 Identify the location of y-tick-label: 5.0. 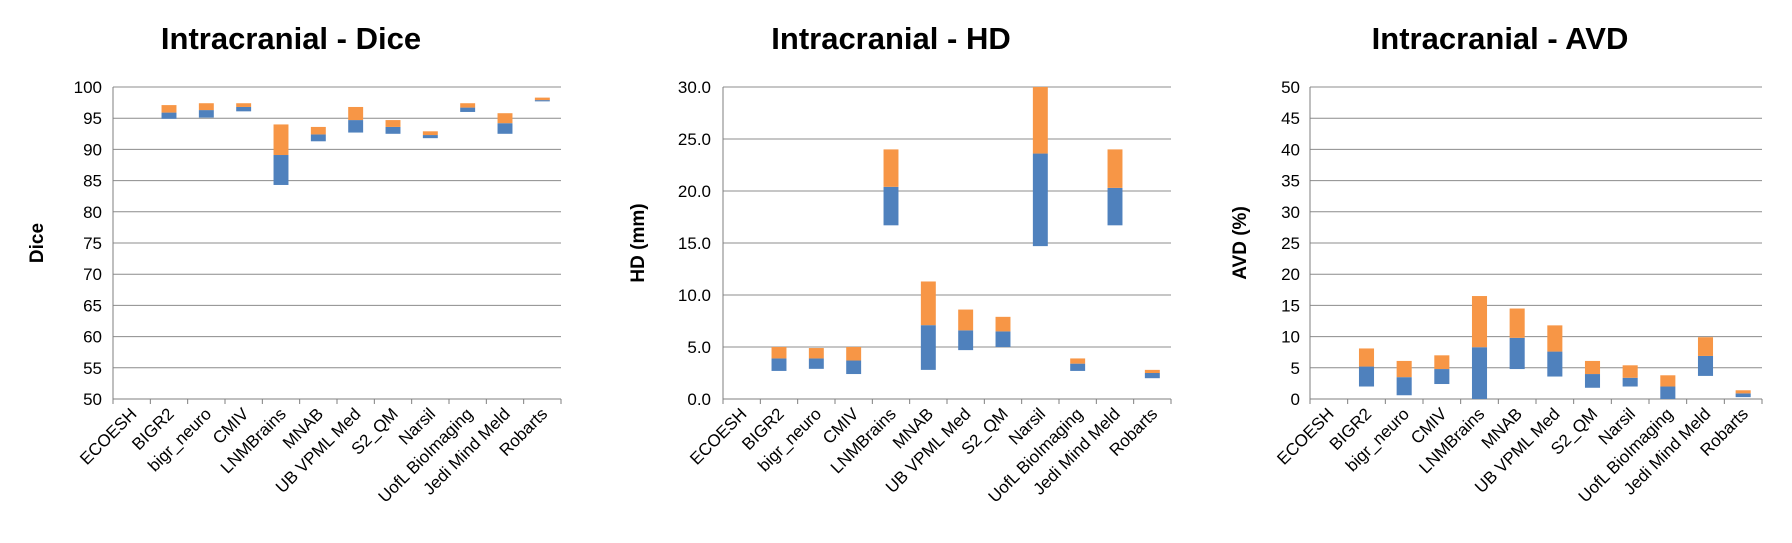
(699, 347).